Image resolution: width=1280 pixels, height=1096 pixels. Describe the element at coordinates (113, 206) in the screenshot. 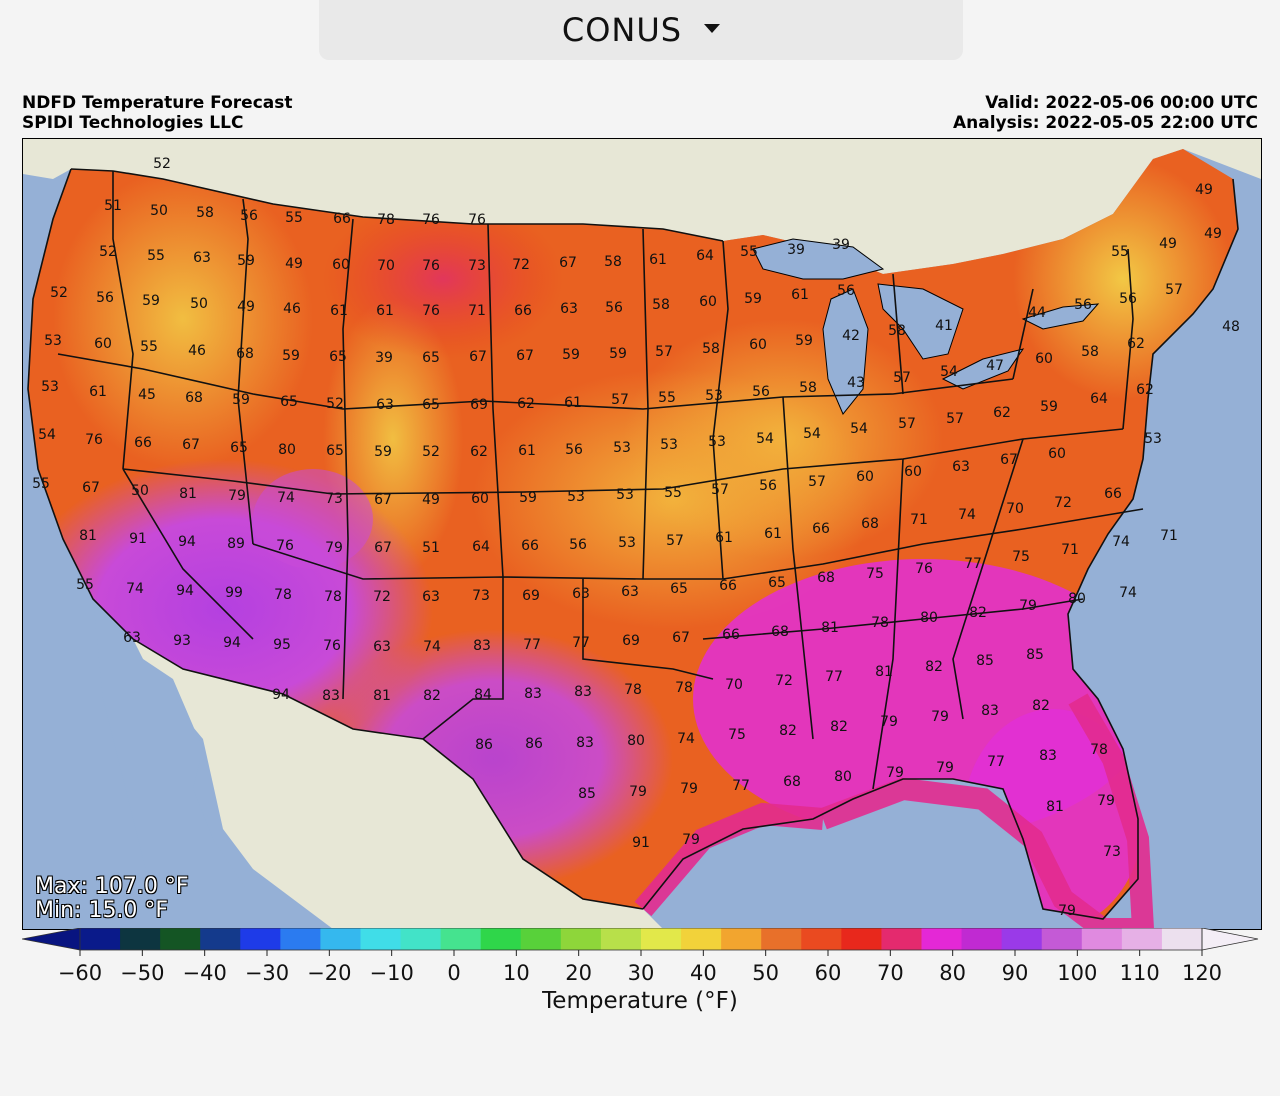

I see `temperature-value: 51` at that location.